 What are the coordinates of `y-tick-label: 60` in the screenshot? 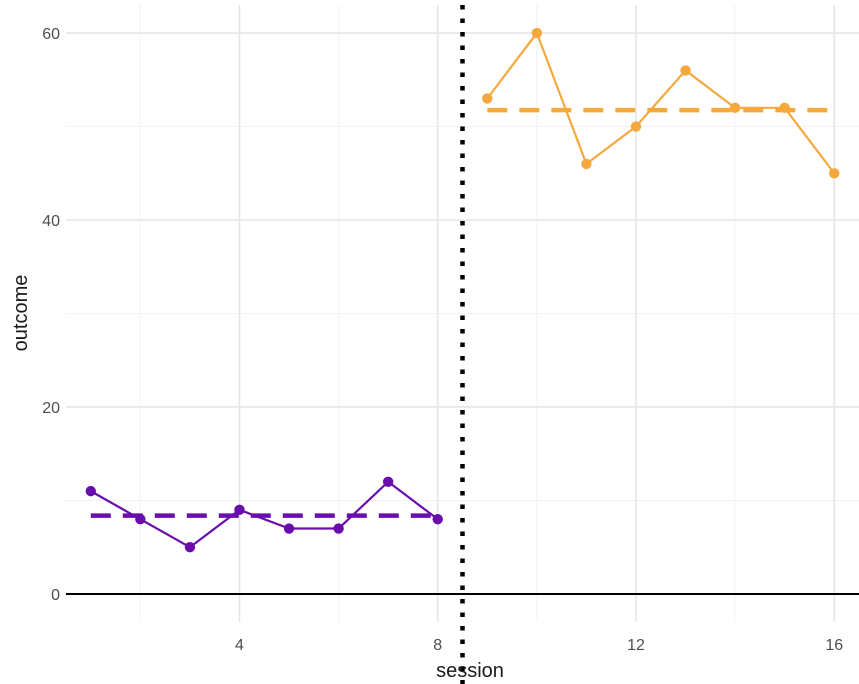 It's located at (51, 34).